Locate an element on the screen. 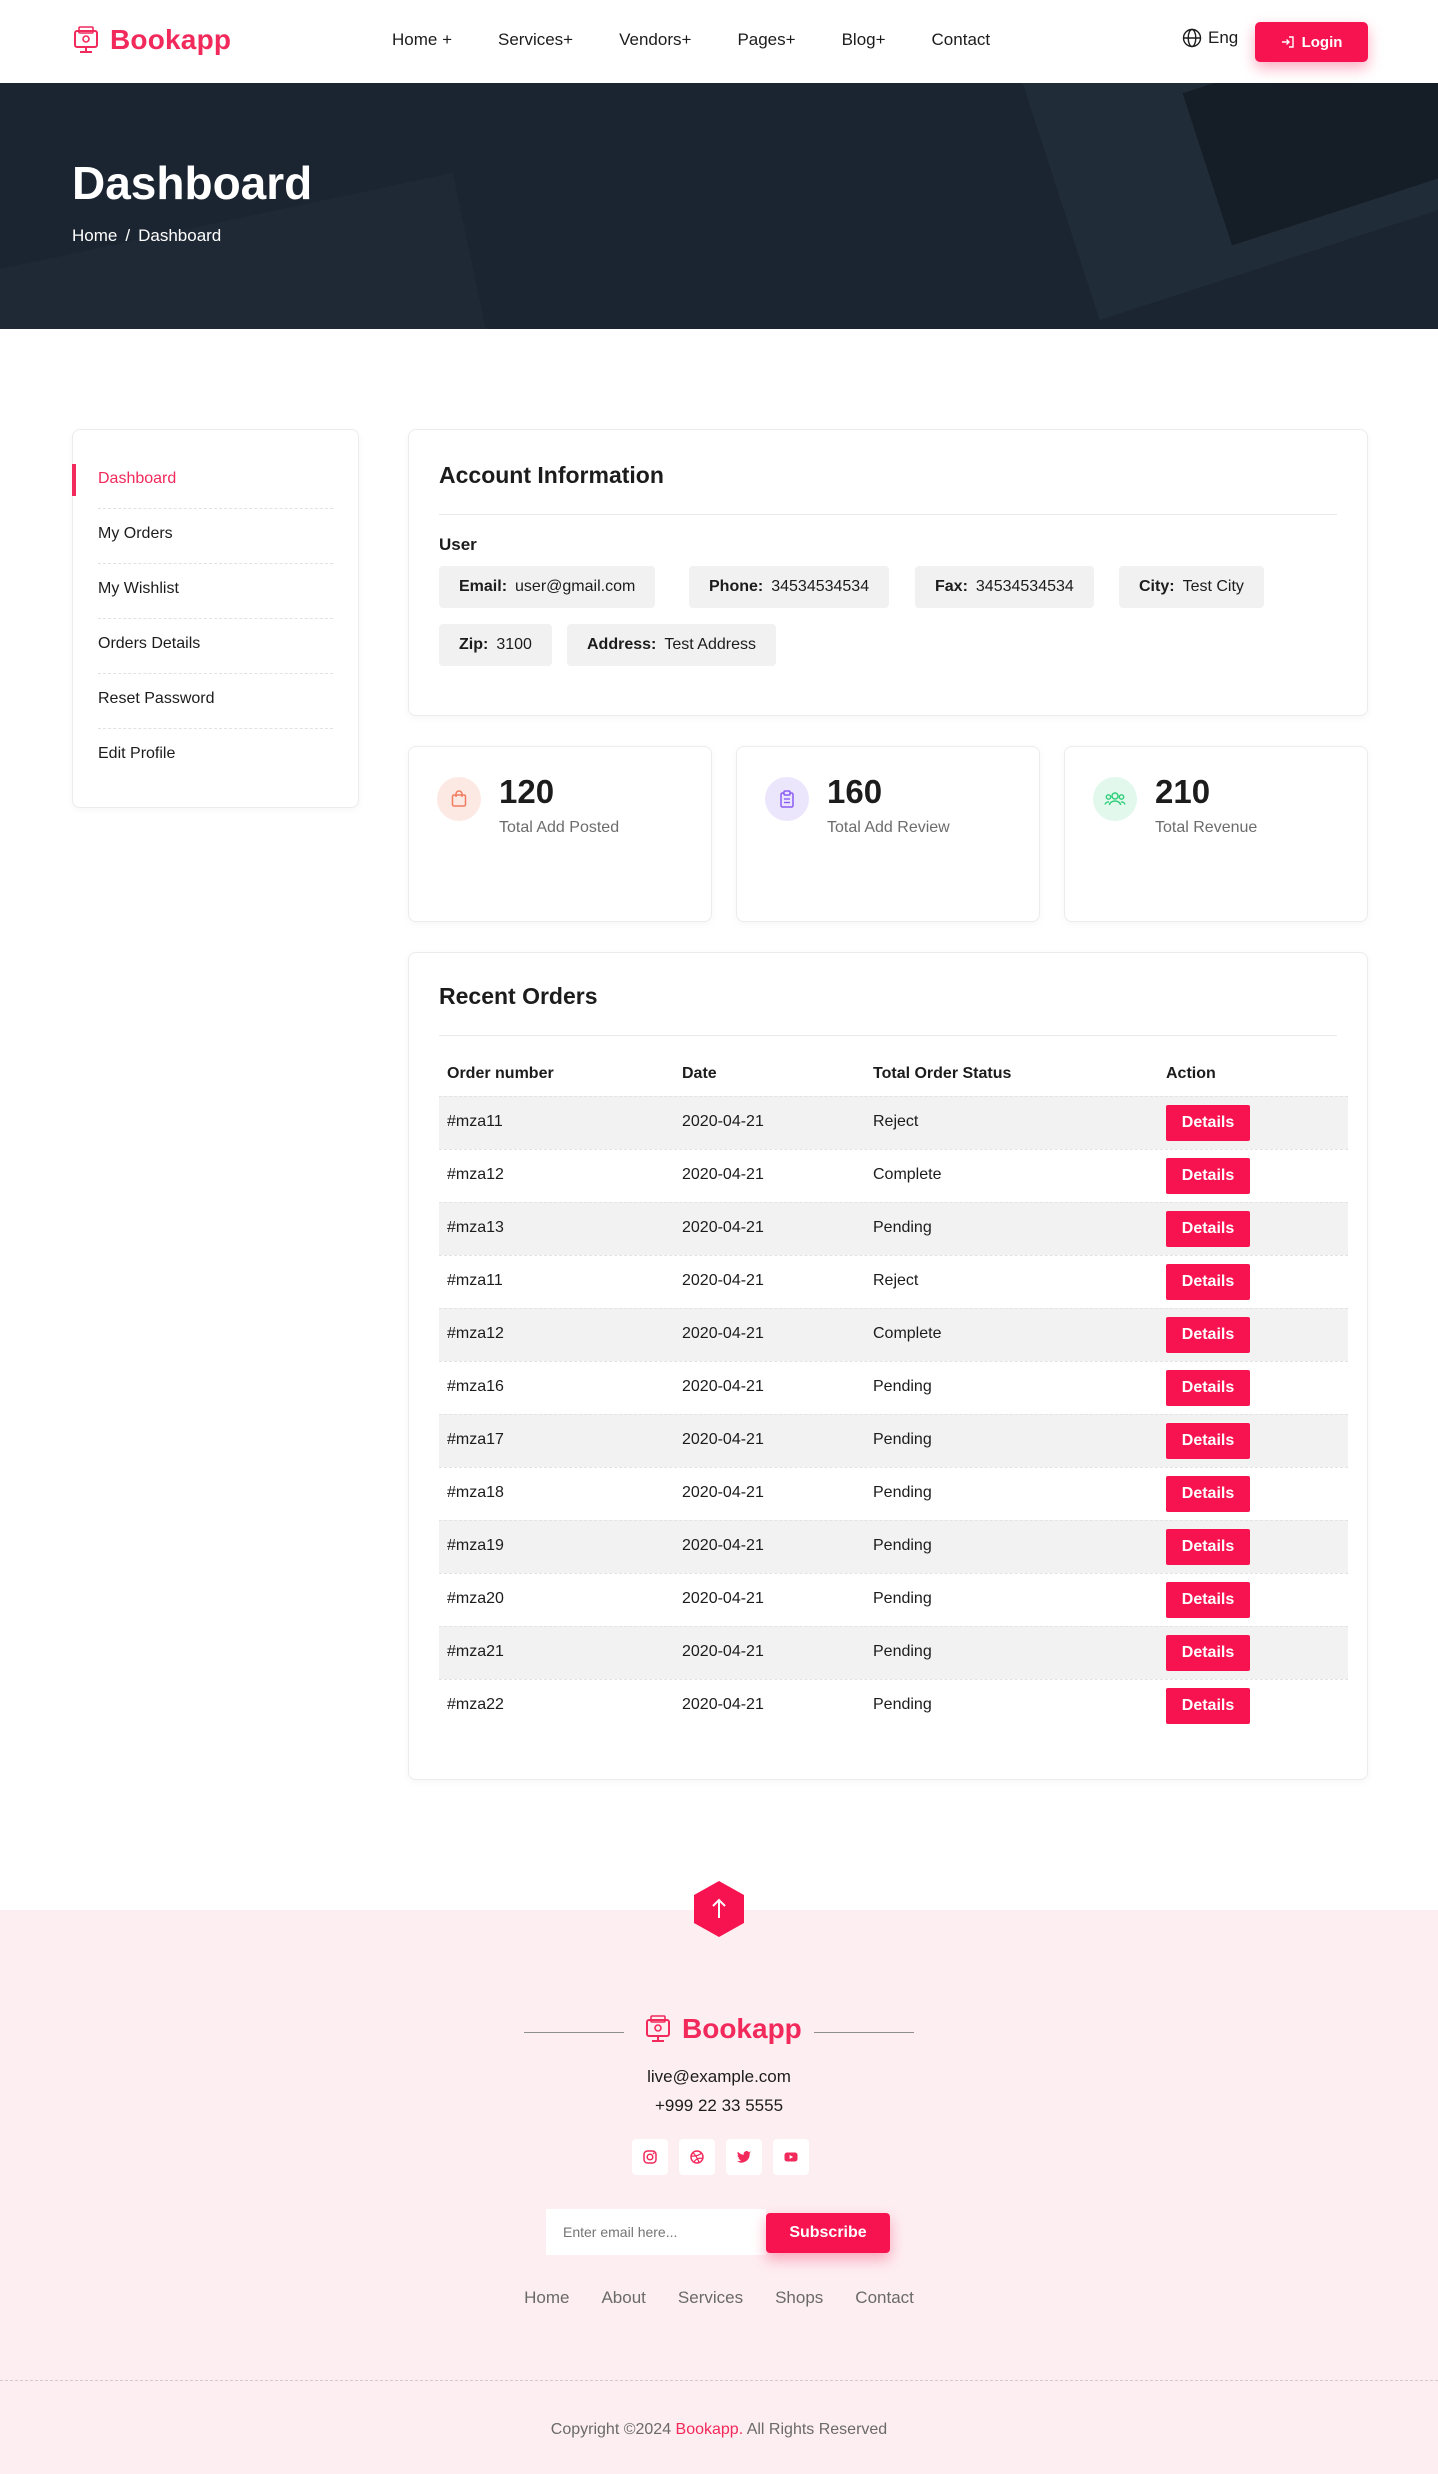 The image size is (1438, 2474). scroll-top-button is located at coordinates (719, 1909).